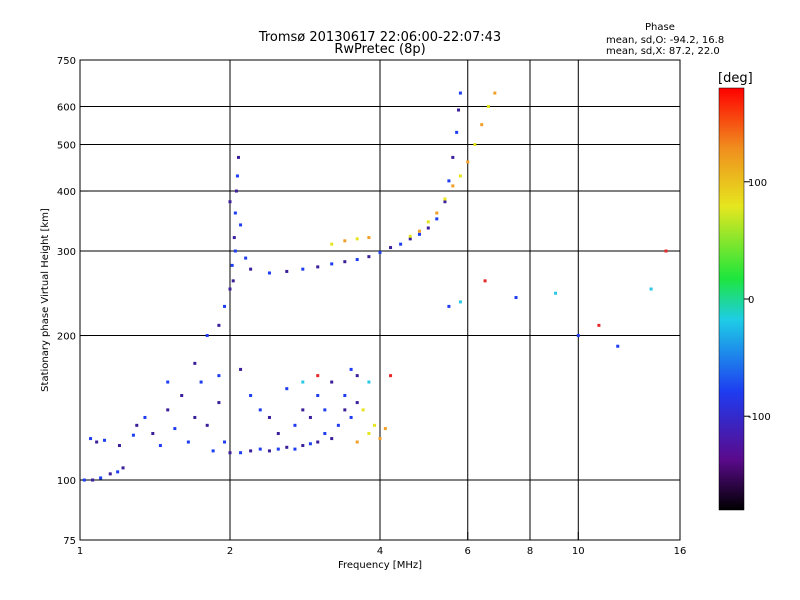 The width and height of the screenshot is (800, 600). What do you see at coordinates (379, 49) in the screenshot?
I see `chart-subtitle: RwPretec (8p)` at bounding box center [379, 49].